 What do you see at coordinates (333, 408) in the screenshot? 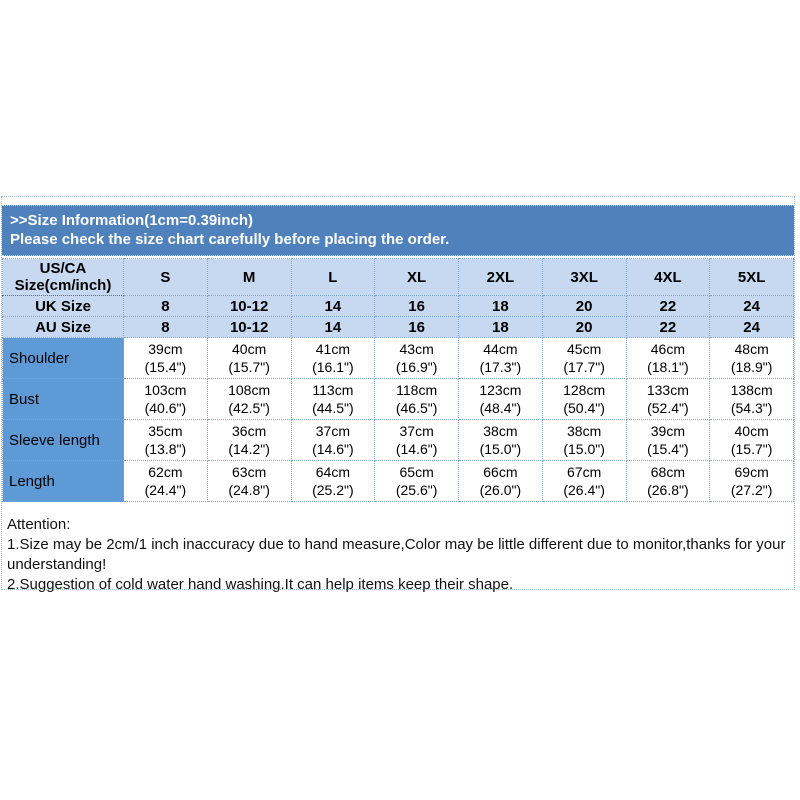
I see `measurement-inch: (44.5")` at bounding box center [333, 408].